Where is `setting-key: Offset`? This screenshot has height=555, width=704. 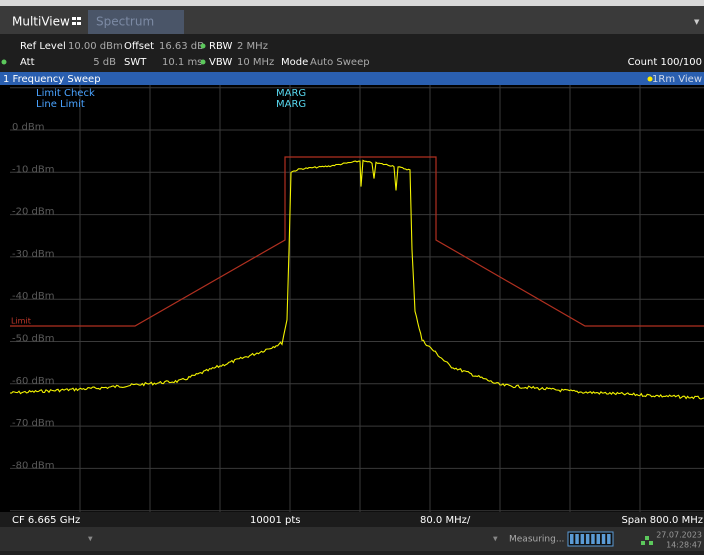
setting-key: Offset is located at coordinates (139, 46).